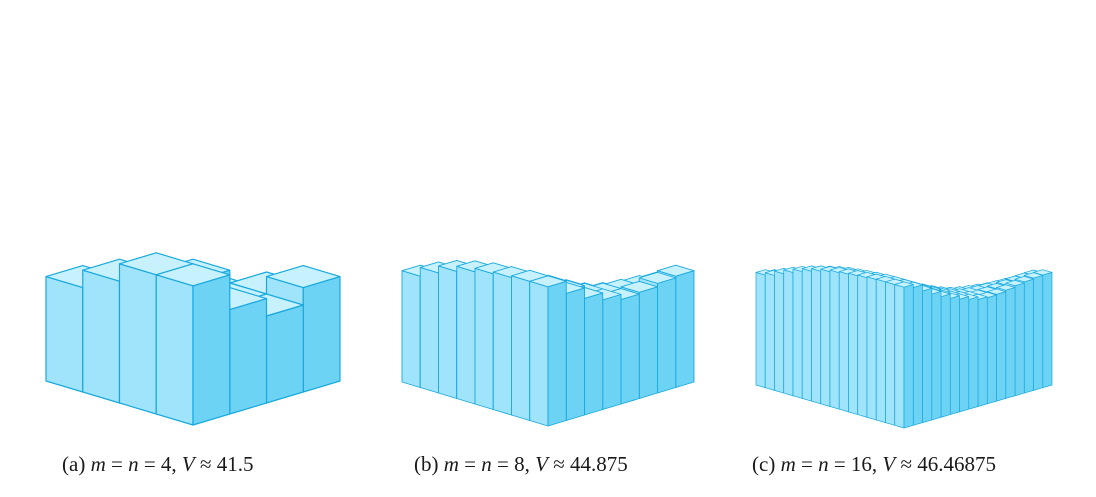  What do you see at coordinates (760, 330) in the screenshot?
I see `bar-c-15-0-left-face` at bounding box center [760, 330].